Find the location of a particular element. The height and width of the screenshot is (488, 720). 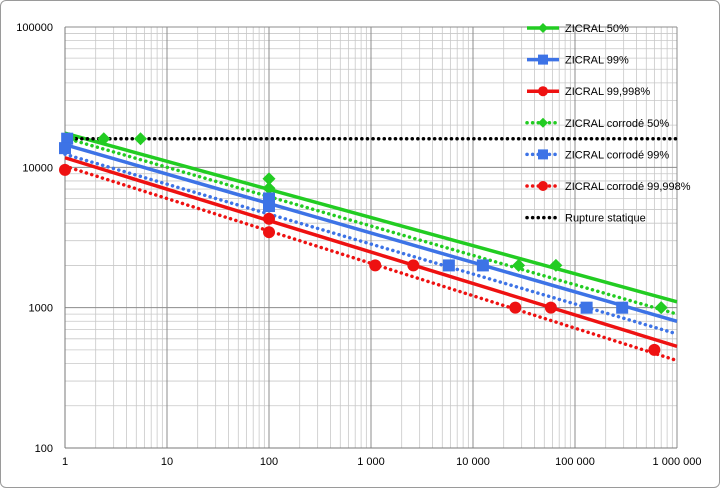

legend-item-7: Rupture statique is located at coordinates (585, 219).